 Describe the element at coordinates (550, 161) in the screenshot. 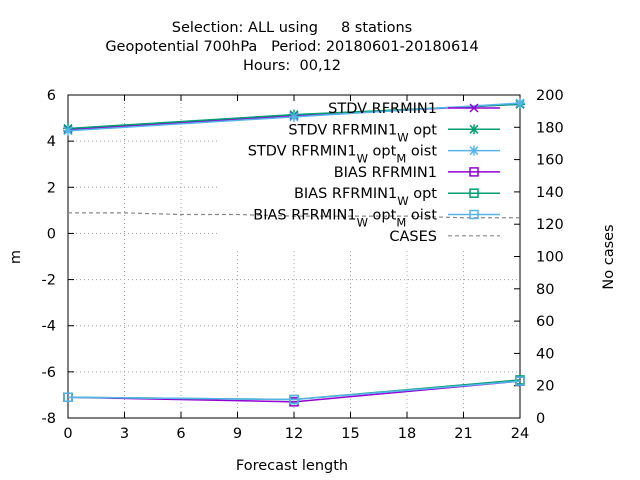

I see `y2-tick-label: 160` at that location.